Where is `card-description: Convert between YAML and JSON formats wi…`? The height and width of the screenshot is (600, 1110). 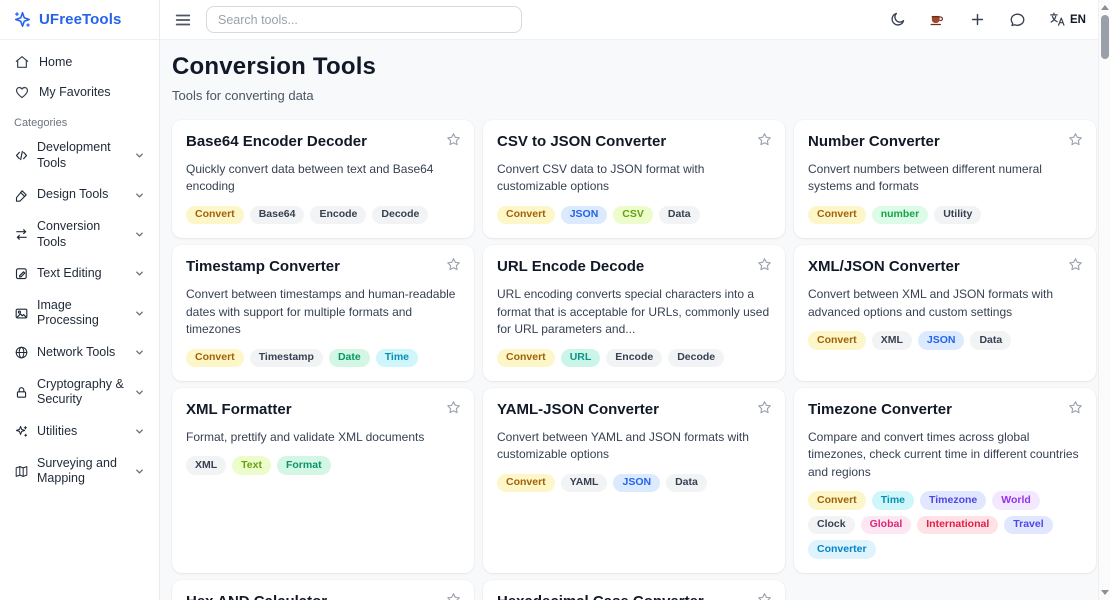
card-description: Convert between YAML and JSON formats wi… is located at coordinates (623, 446).